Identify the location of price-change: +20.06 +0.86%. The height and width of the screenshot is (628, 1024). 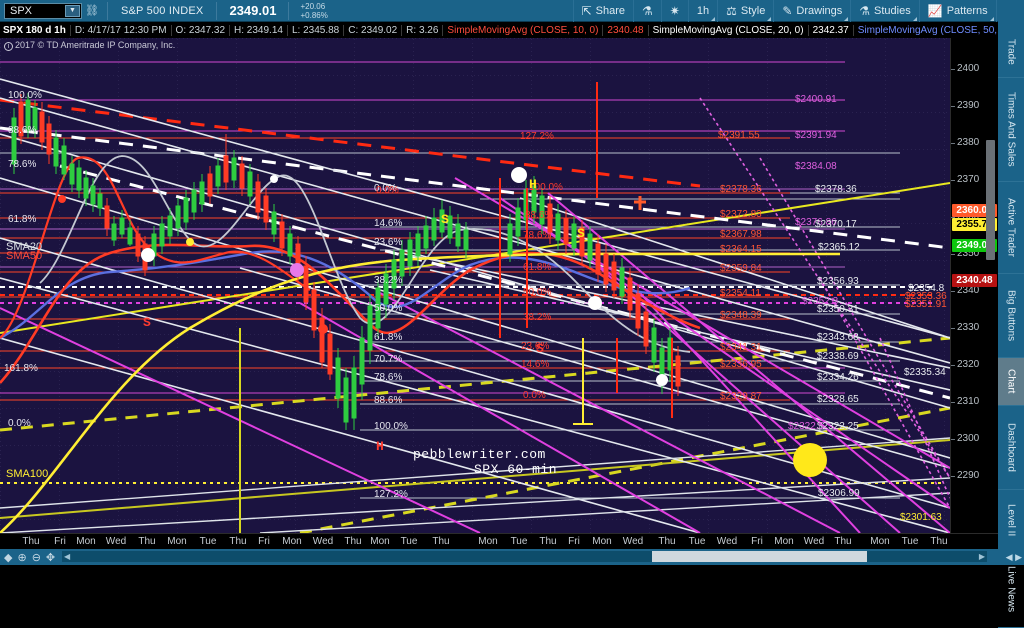
(313, 11).